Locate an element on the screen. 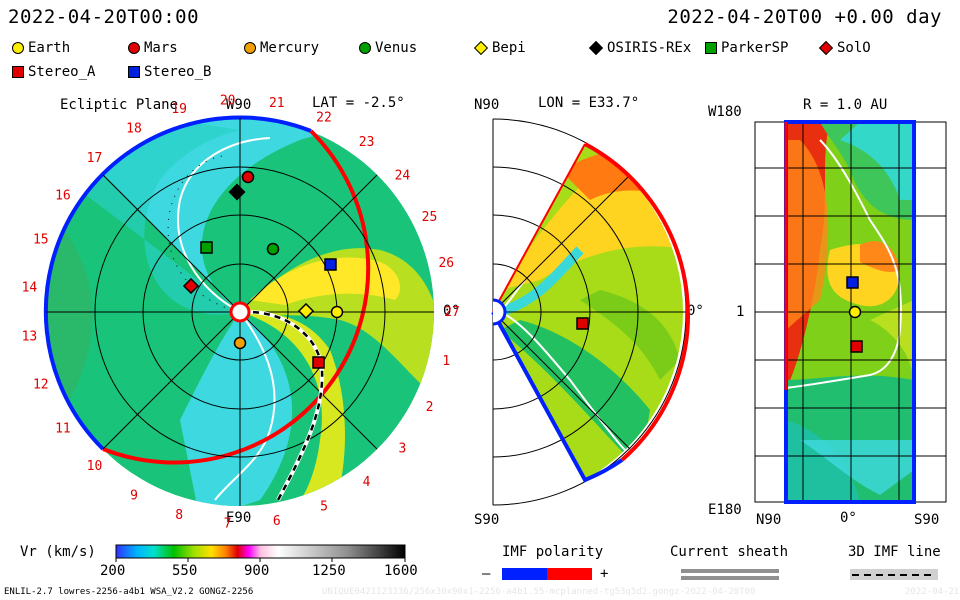 Image resolution: width=960 pixels, height=600 pixels. carrington-label: 16 is located at coordinates (63, 196).